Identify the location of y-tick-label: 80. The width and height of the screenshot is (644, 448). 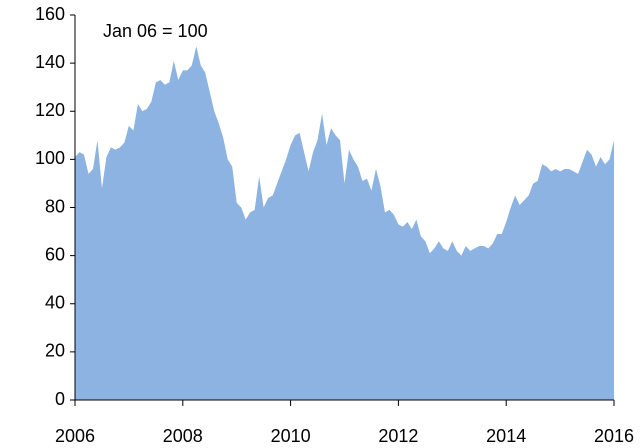
(55, 206).